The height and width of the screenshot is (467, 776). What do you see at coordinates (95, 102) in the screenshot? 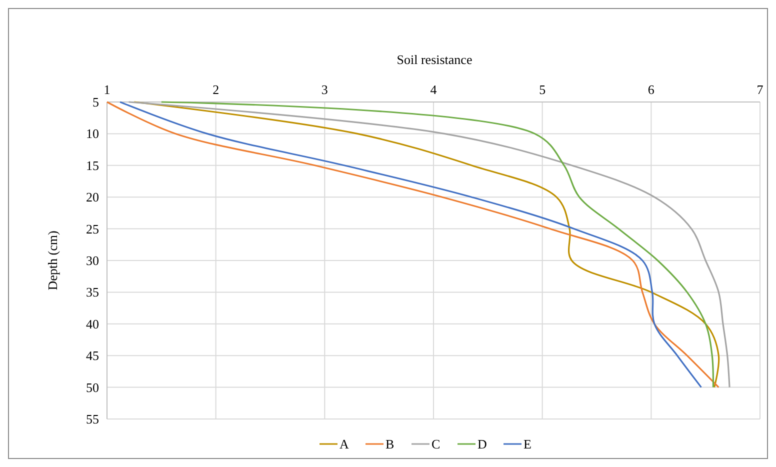
I see `y-tick-label: 5` at bounding box center [95, 102].